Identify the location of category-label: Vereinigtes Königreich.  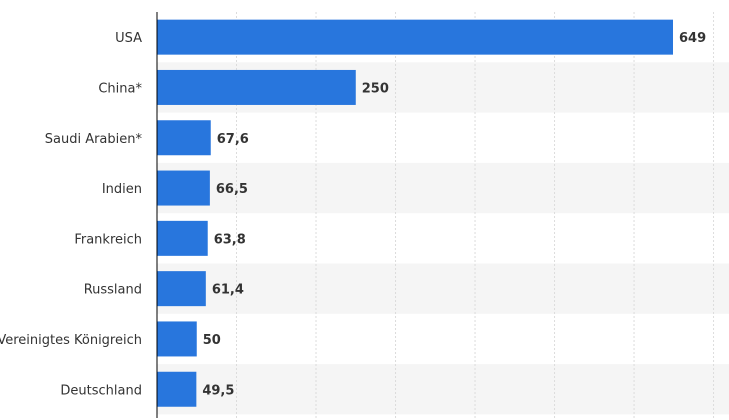
(71, 340).